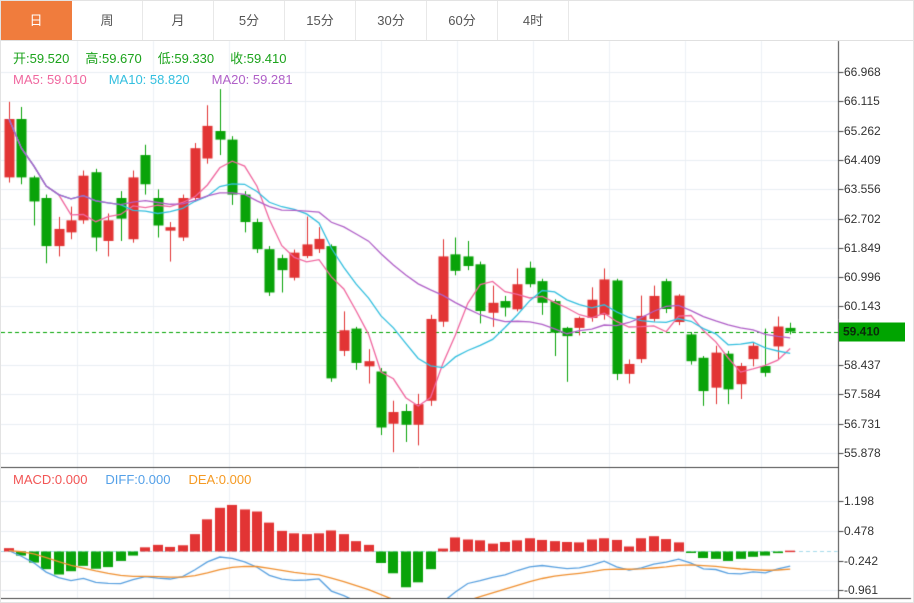 This screenshot has height=603, width=914. What do you see at coordinates (36, 20) in the screenshot?
I see `tab-day: 日` at bounding box center [36, 20].